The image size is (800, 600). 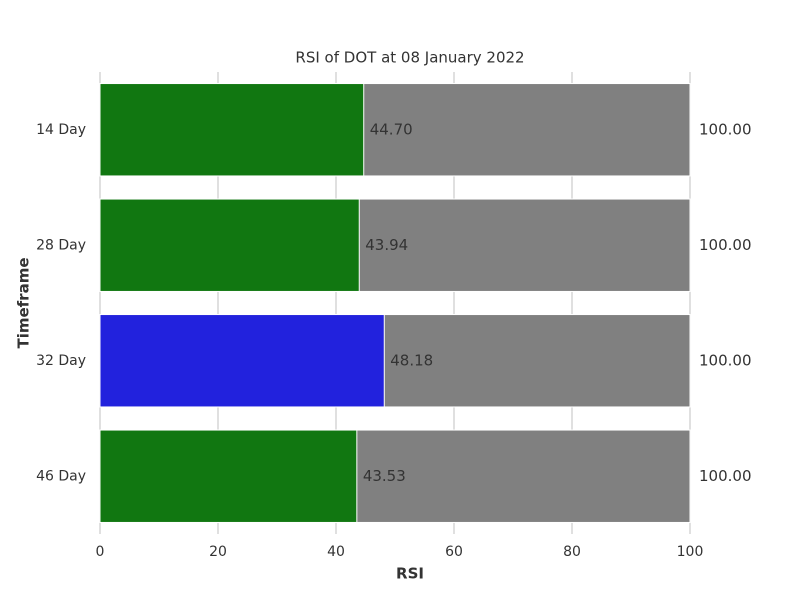 What do you see at coordinates (100, 552) in the screenshot?
I see `x-tick-label: 0` at bounding box center [100, 552].